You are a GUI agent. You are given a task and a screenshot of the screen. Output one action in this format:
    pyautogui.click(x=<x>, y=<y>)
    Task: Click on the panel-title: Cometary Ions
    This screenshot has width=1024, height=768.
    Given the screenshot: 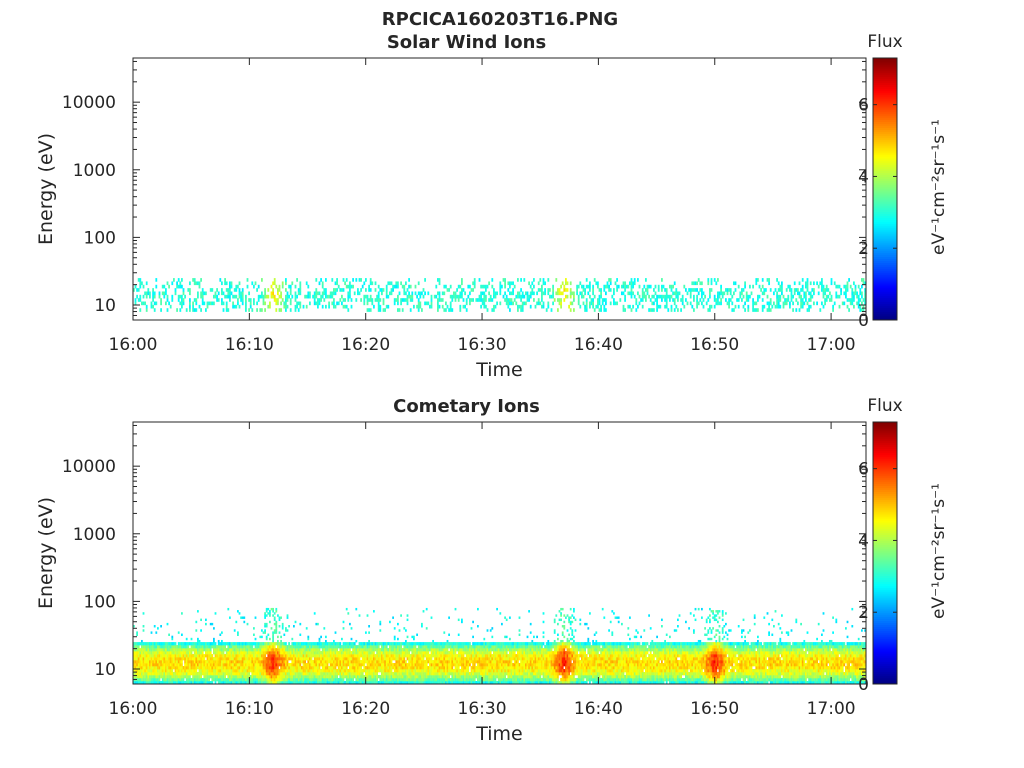 What is the action you would take?
    pyautogui.click(x=466, y=406)
    